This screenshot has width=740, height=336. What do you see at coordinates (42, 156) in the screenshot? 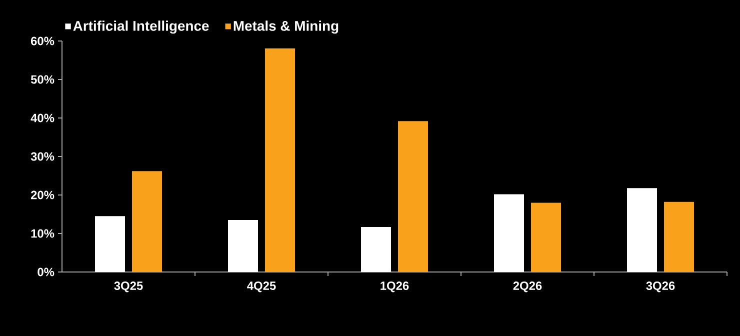
I see `y-tick-label: 30%` at bounding box center [42, 156].